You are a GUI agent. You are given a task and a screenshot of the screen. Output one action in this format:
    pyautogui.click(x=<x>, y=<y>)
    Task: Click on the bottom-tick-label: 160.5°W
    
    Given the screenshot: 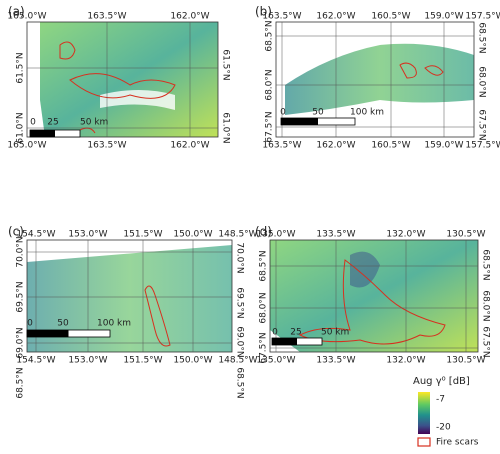 What is the action you would take?
    pyautogui.click(x=390, y=146)
    